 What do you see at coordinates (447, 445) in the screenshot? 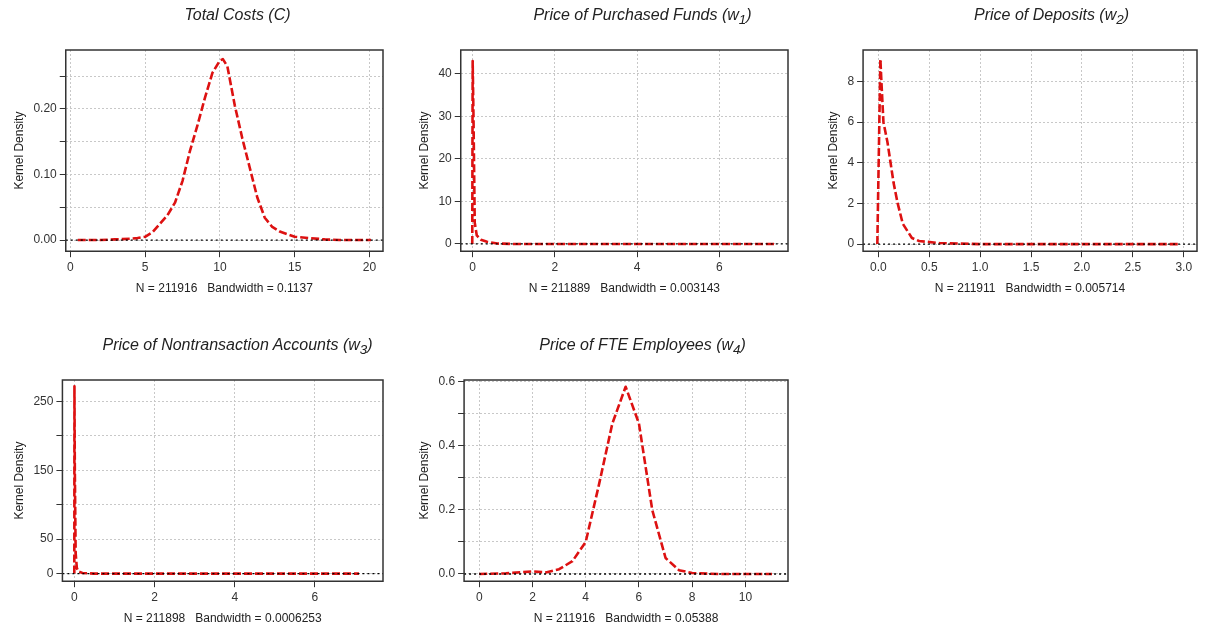
I see `y-tick-label: 0.4` at bounding box center [447, 445].